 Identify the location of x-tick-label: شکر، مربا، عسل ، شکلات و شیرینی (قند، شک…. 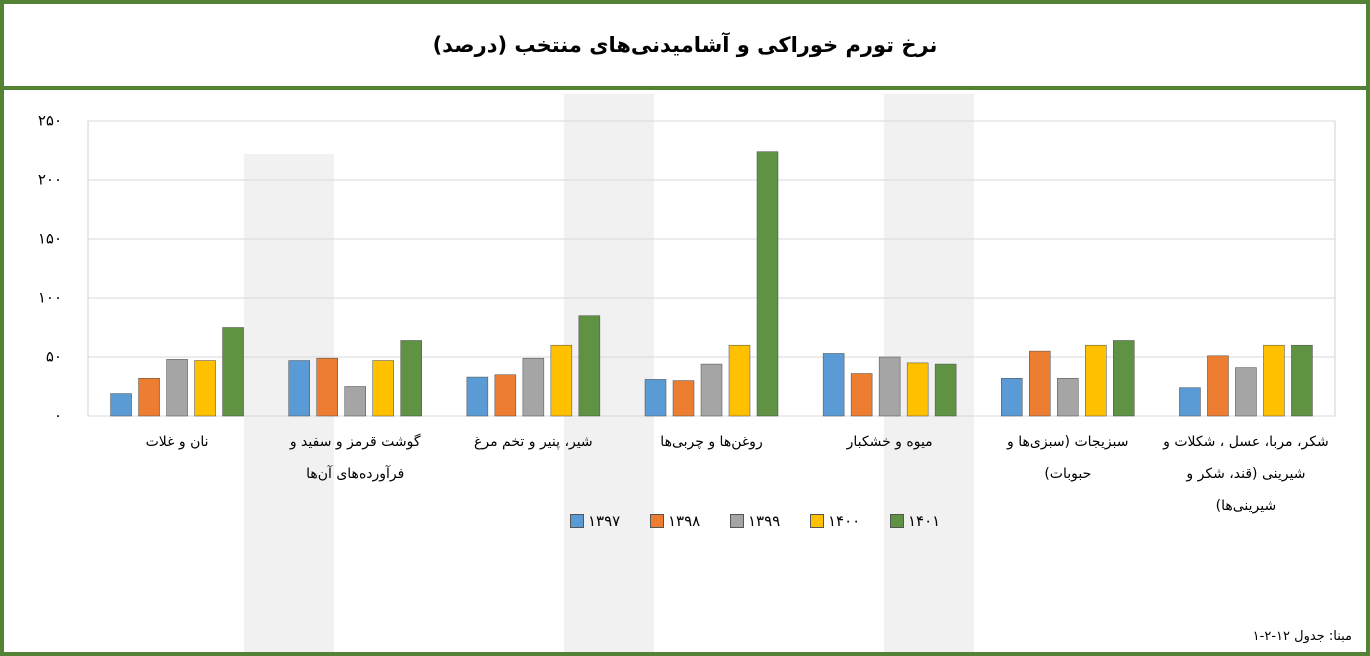
(1246, 474).